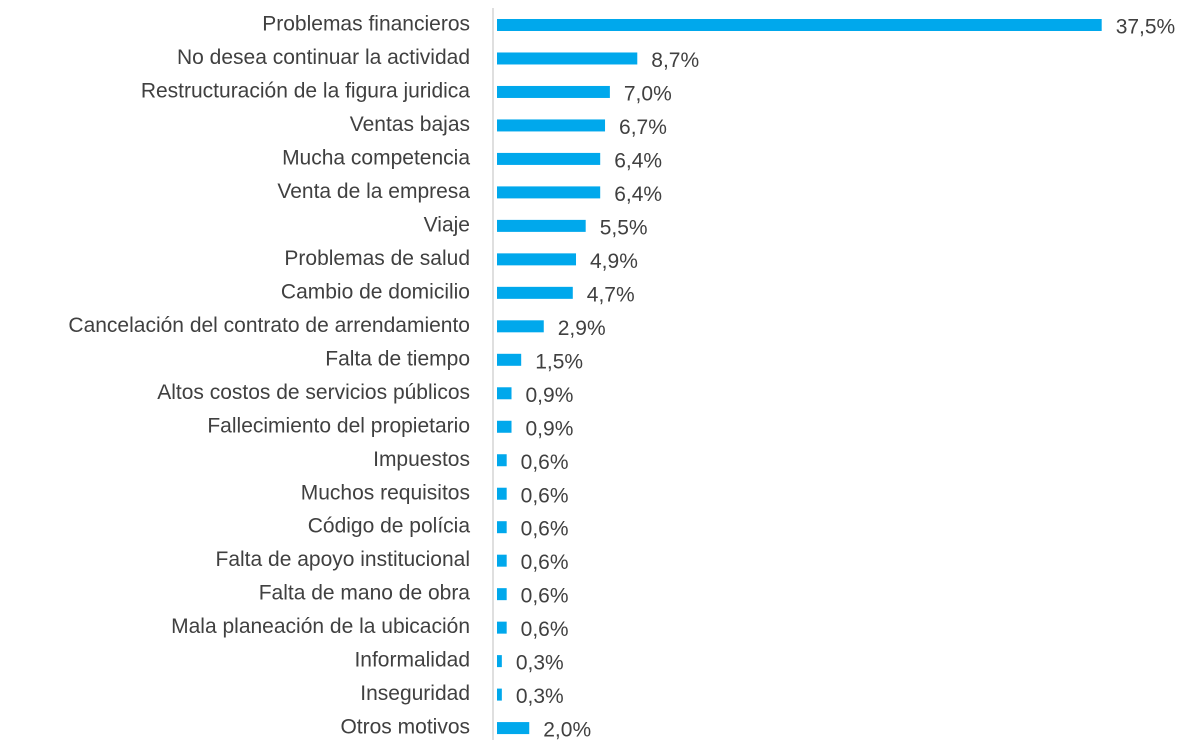 The image size is (1188, 740). What do you see at coordinates (415, 693) in the screenshot?
I see `category-label: Inseguridad` at bounding box center [415, 693].